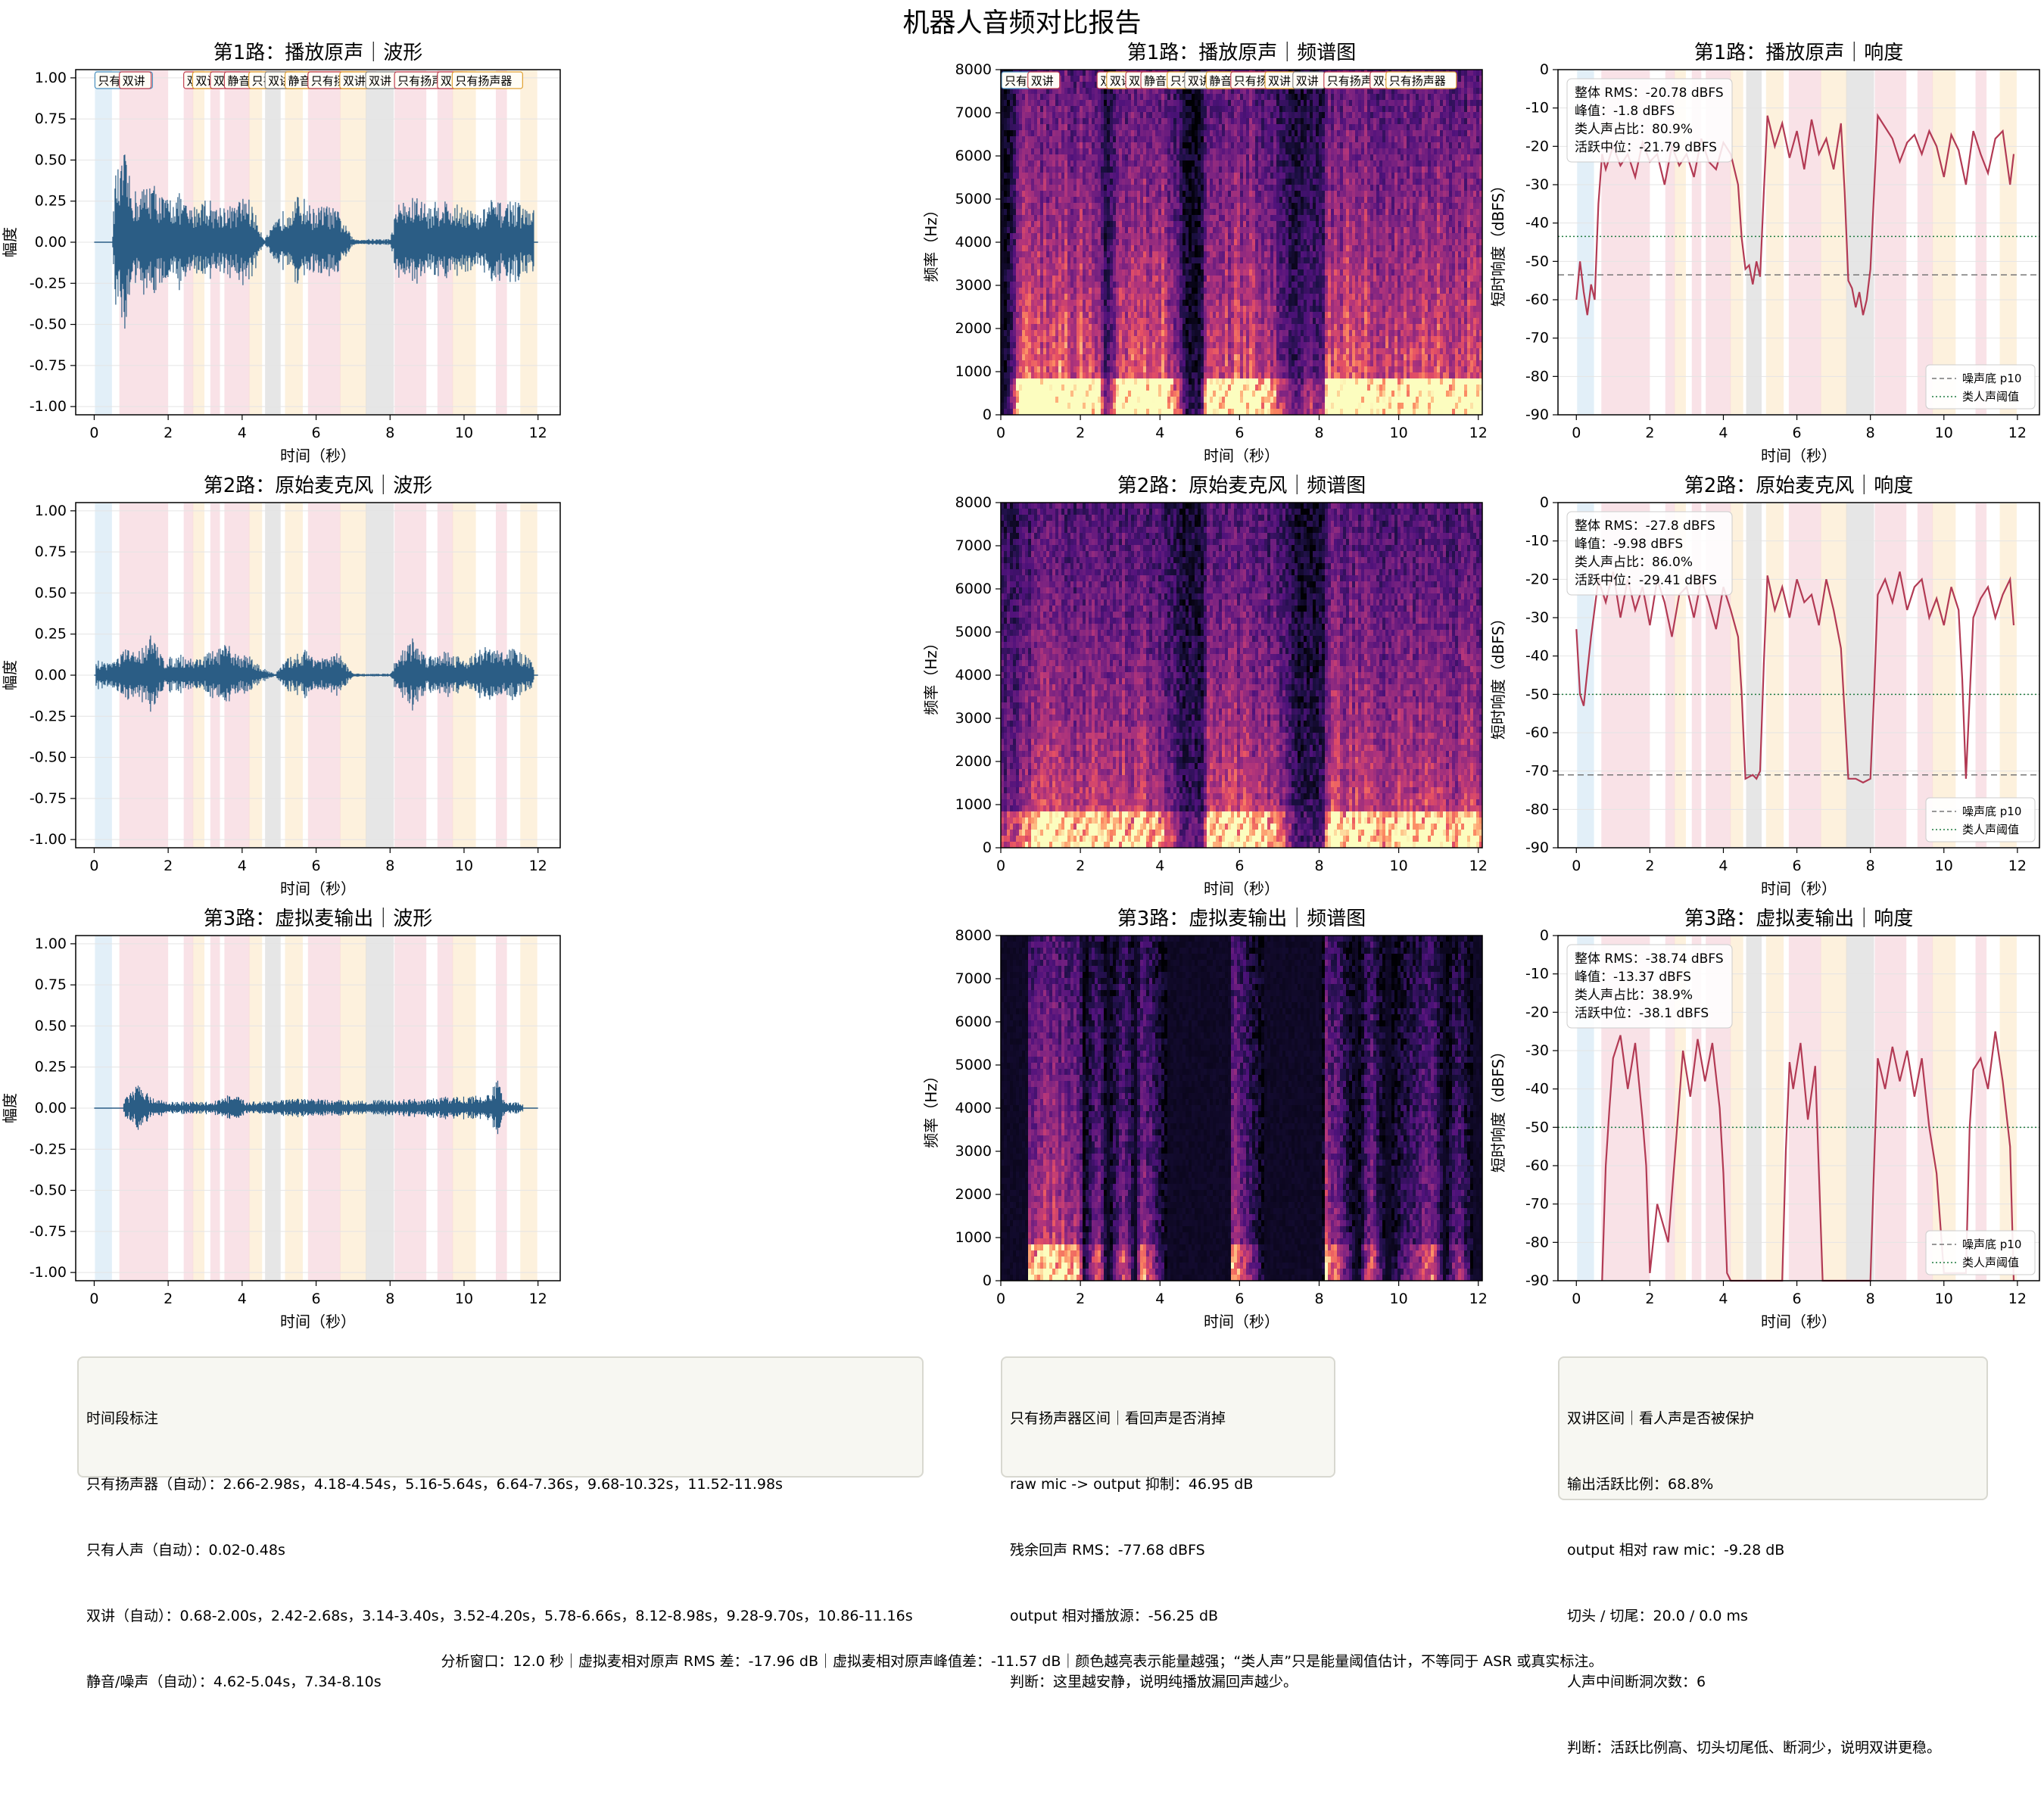 This screenshot has width=2044, height=1803. What do you see at coordinates (242, 433) in the screenshot?
I see `waveform-1-xtick-label: 4` at bounding box center [242, 433].